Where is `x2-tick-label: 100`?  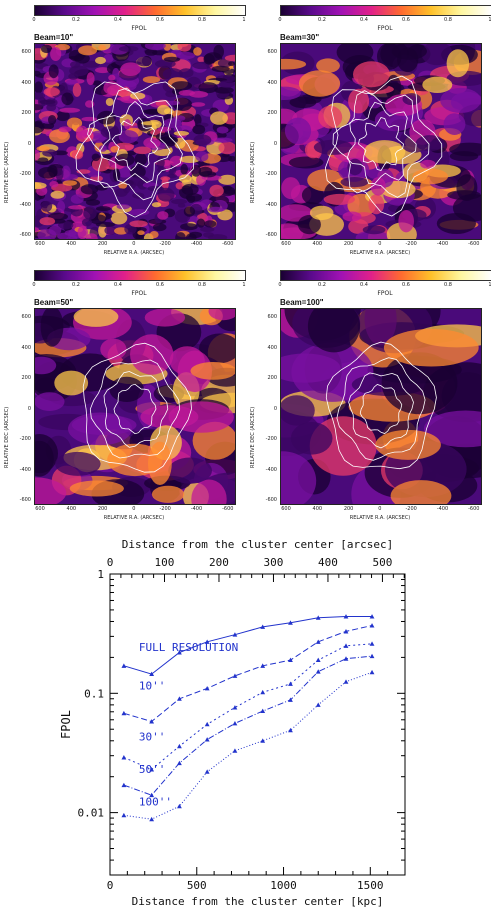 x2-tick-label: 100 is located at coordinates (165, 562).